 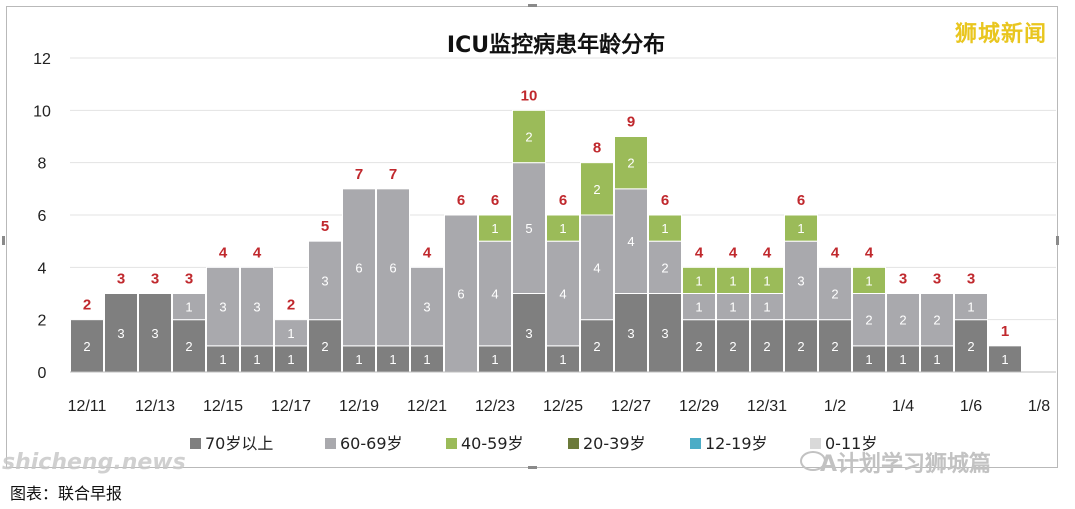 What do you see at coordinates (528, 228) in the screenshot?
I see `segment-label: 5` at bounding box center [528, 228].